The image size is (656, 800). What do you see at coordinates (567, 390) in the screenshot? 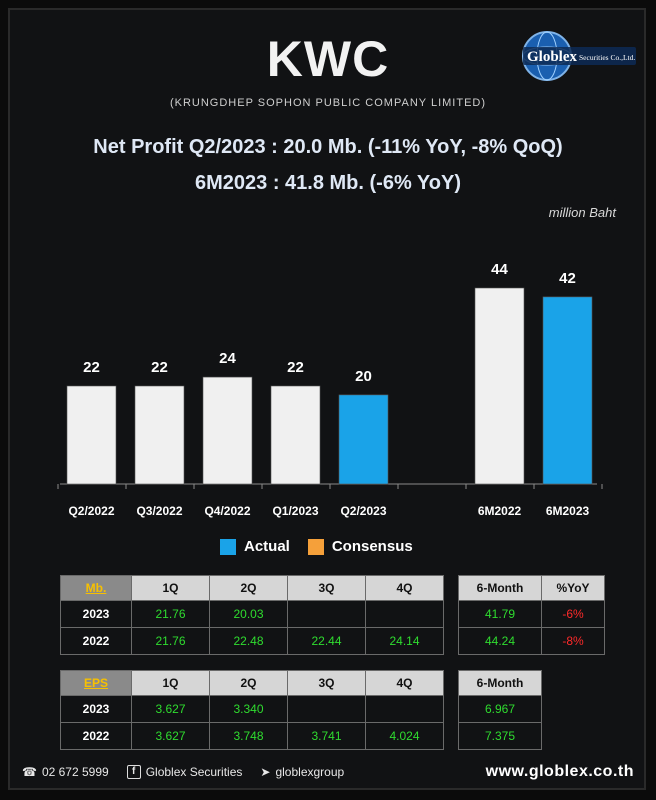
I see `chart-bar-6M2023` at bounding box center [567, 390].